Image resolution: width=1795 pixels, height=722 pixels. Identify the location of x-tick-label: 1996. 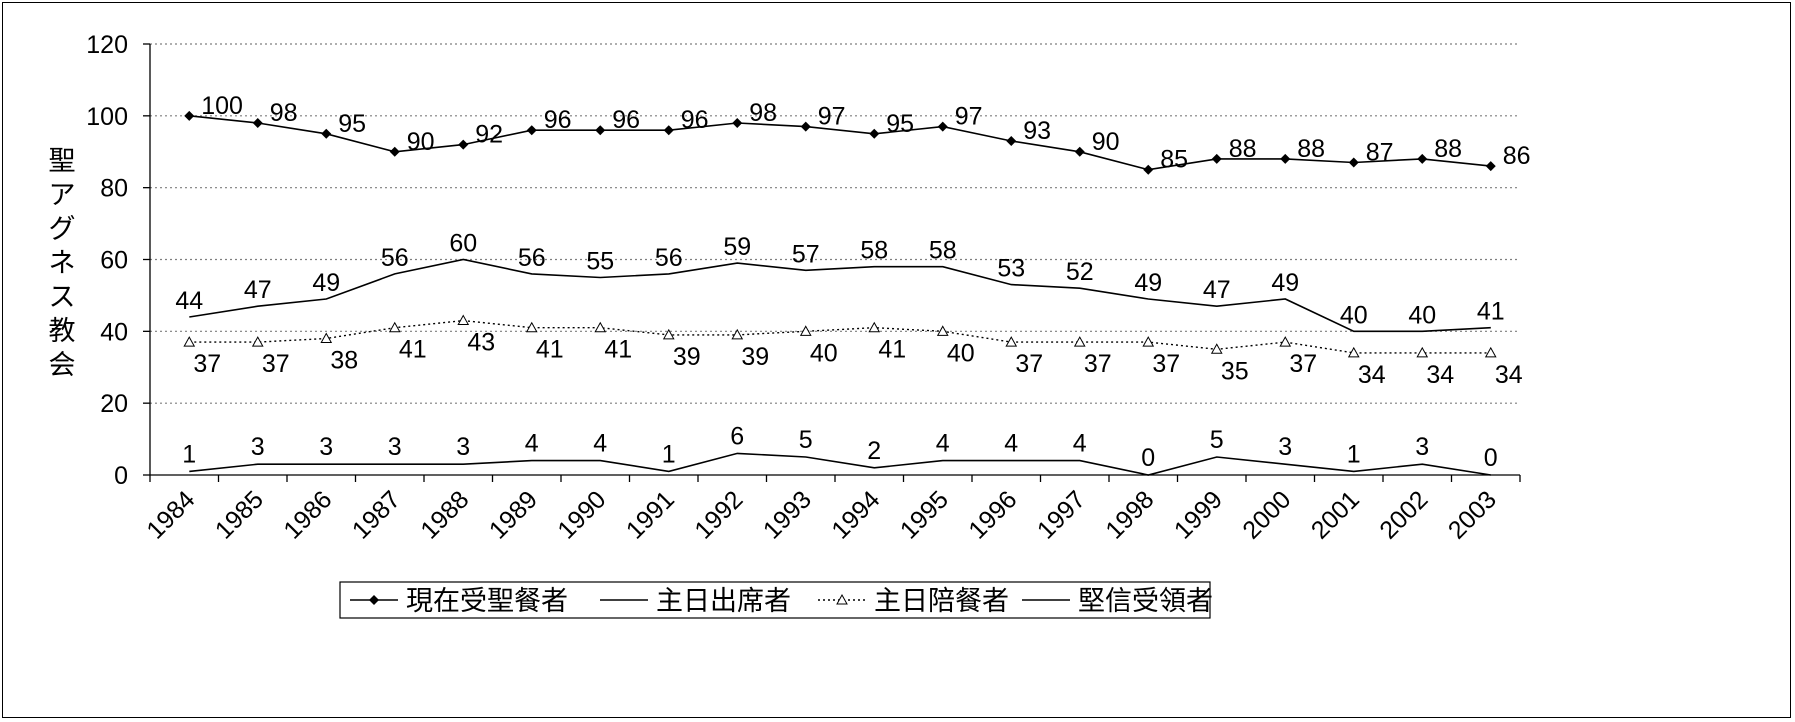
(992, 514).